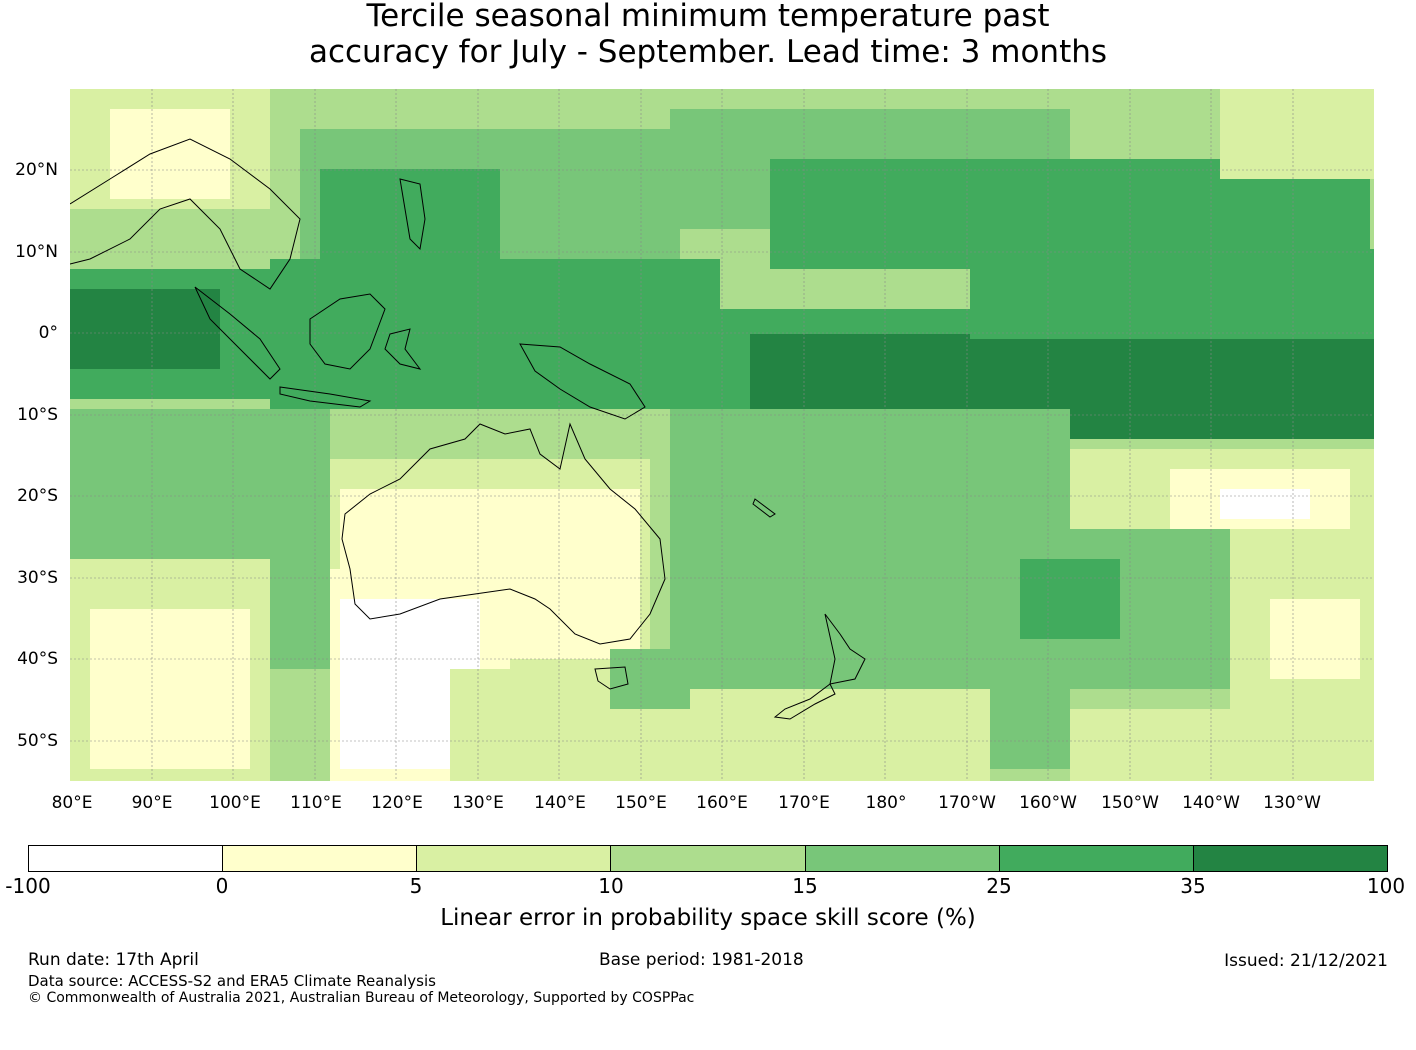  I want to click on colorbar-tick: 100, so click(1386, 886).